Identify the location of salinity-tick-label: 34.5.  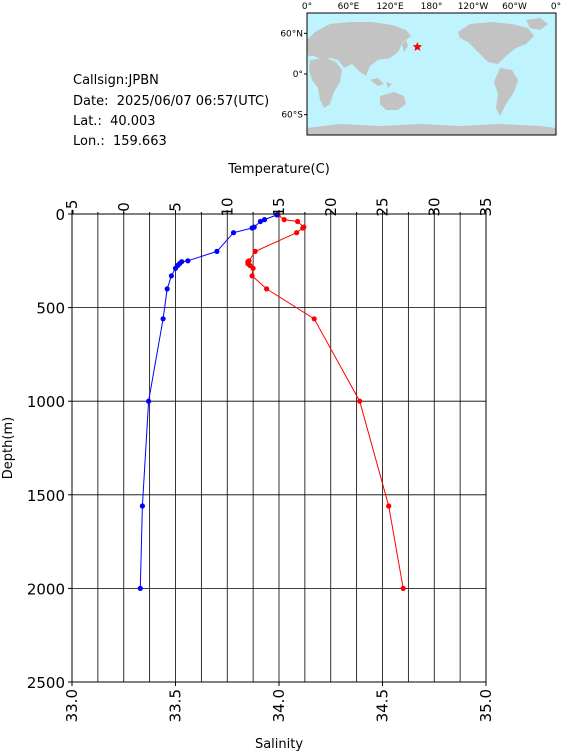
(383, 705).